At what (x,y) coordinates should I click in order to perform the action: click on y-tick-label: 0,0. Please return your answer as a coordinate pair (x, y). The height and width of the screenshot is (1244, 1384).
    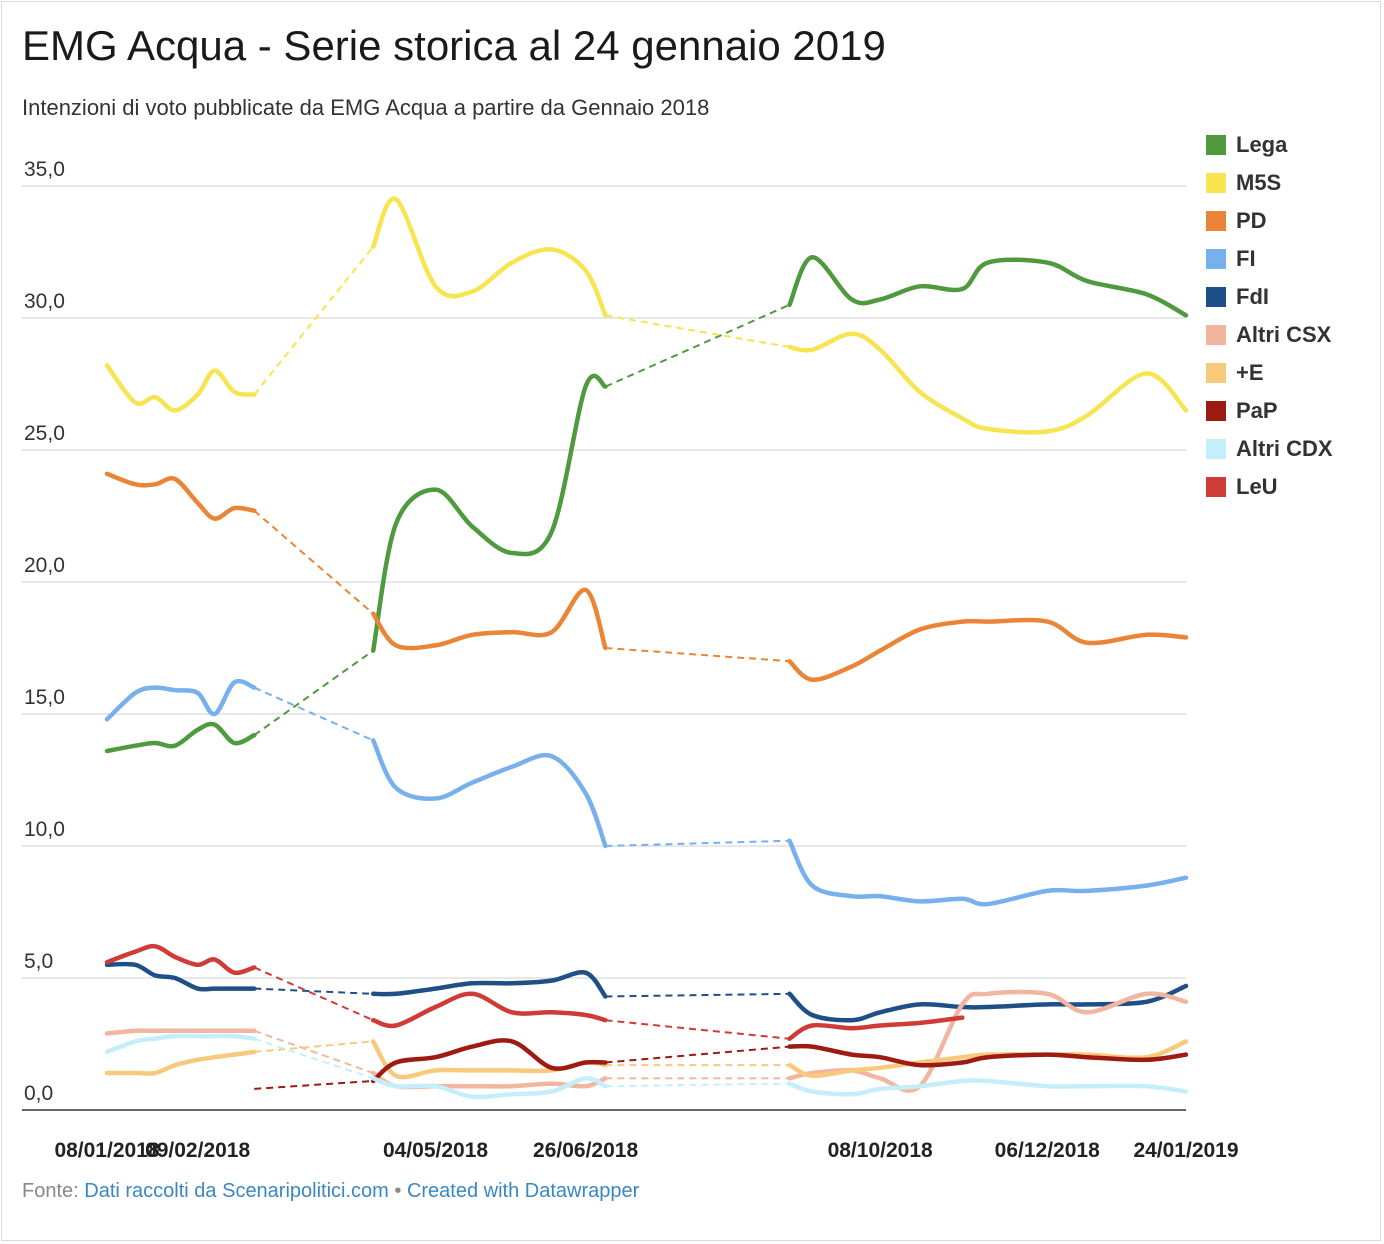
    Looking at the image, I should click on (38, 1093).